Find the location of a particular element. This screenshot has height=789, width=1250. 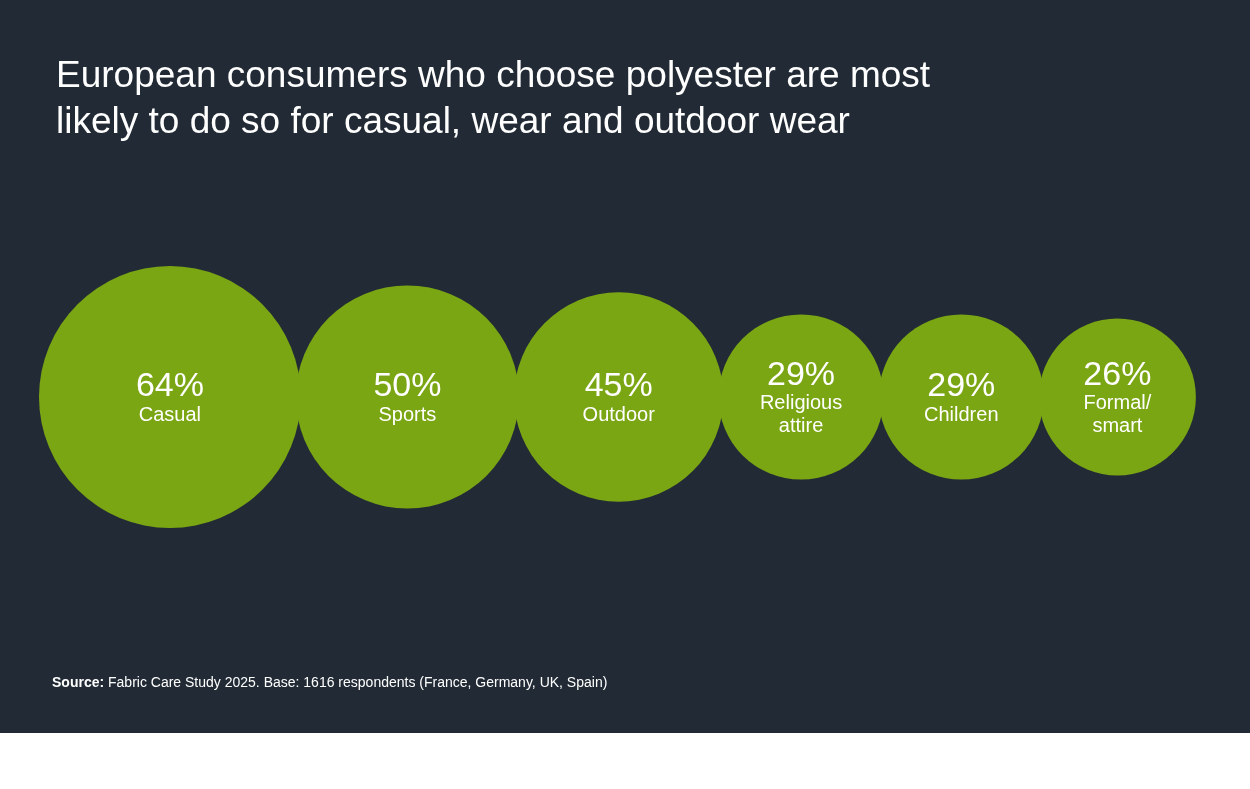

data-label: 64% is located at coordinates (169, 384).